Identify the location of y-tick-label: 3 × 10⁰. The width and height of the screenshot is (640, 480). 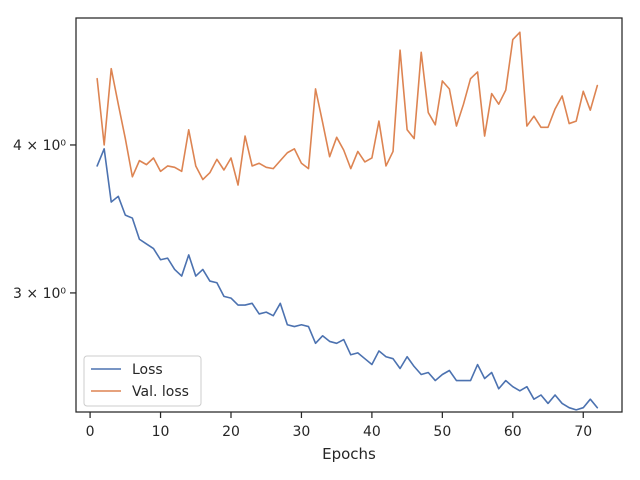
(39, 294).